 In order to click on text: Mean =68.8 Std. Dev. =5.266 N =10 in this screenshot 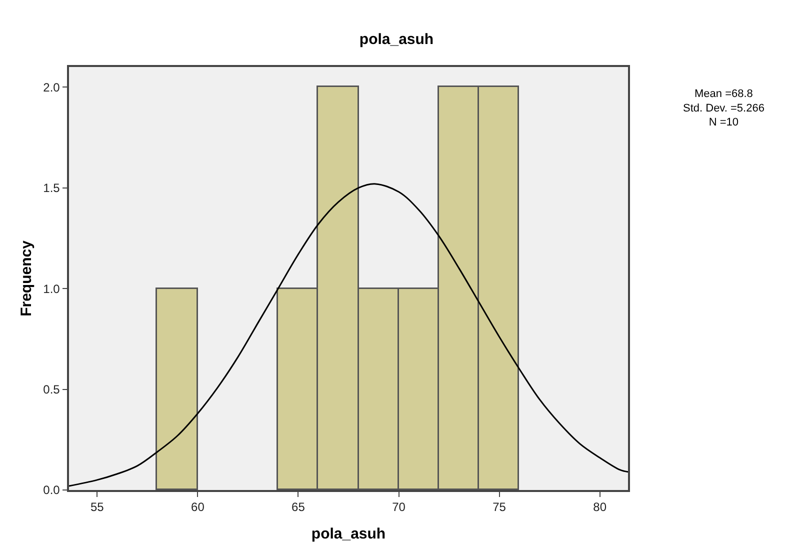, I will do `click(723, 108)`.